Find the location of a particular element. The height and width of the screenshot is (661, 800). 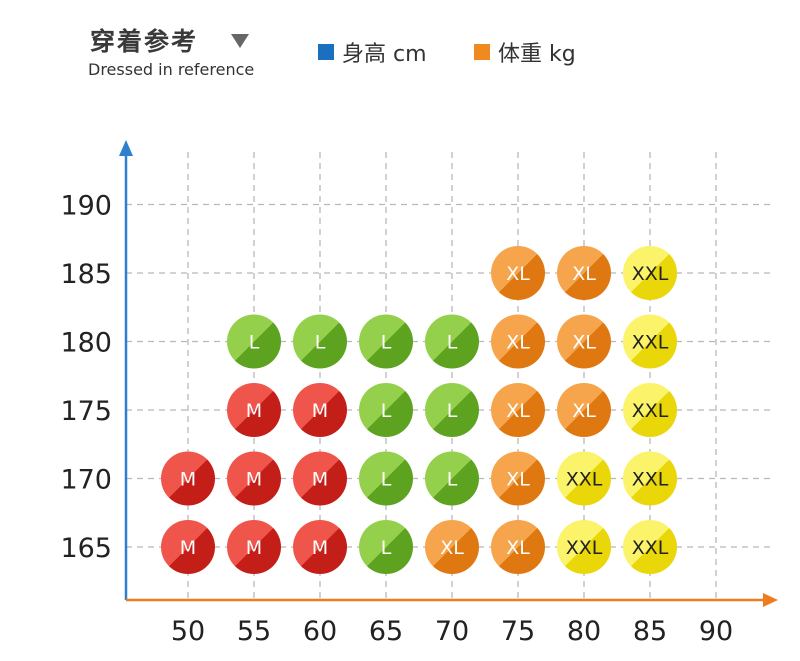

y-tick-label: 185 is located at coordinates (86, 274).